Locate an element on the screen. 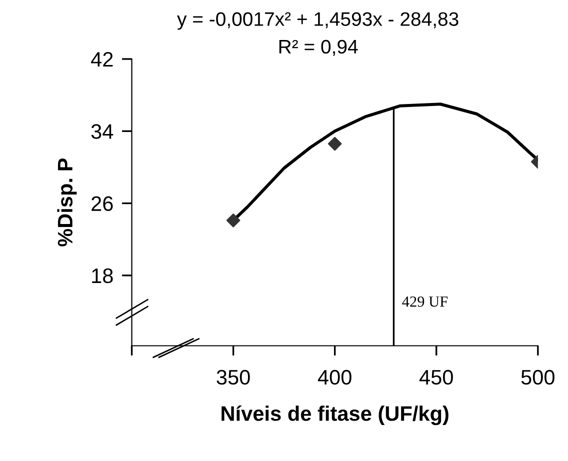 This screenshot has width=568, height=461. text: y = -0,0017x² + 1,4593x - 284,83 is located at coordinates (317, 21).